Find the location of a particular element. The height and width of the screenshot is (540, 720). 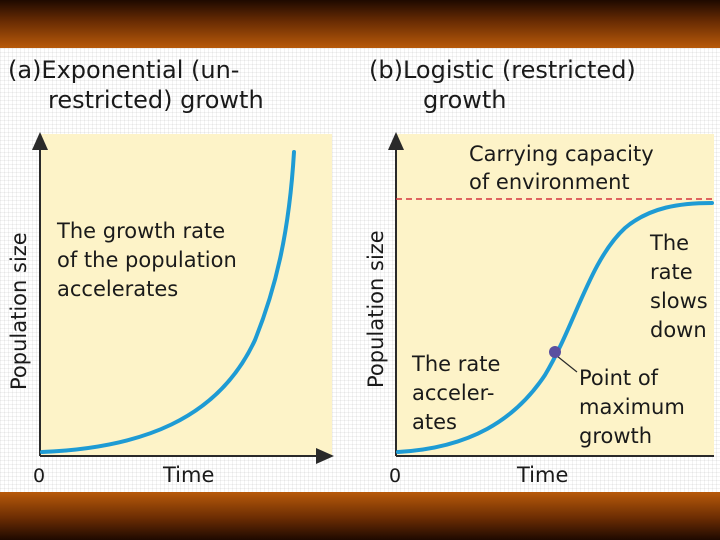

panel-b-title-line2: growth is located at coordinates (465, 100).